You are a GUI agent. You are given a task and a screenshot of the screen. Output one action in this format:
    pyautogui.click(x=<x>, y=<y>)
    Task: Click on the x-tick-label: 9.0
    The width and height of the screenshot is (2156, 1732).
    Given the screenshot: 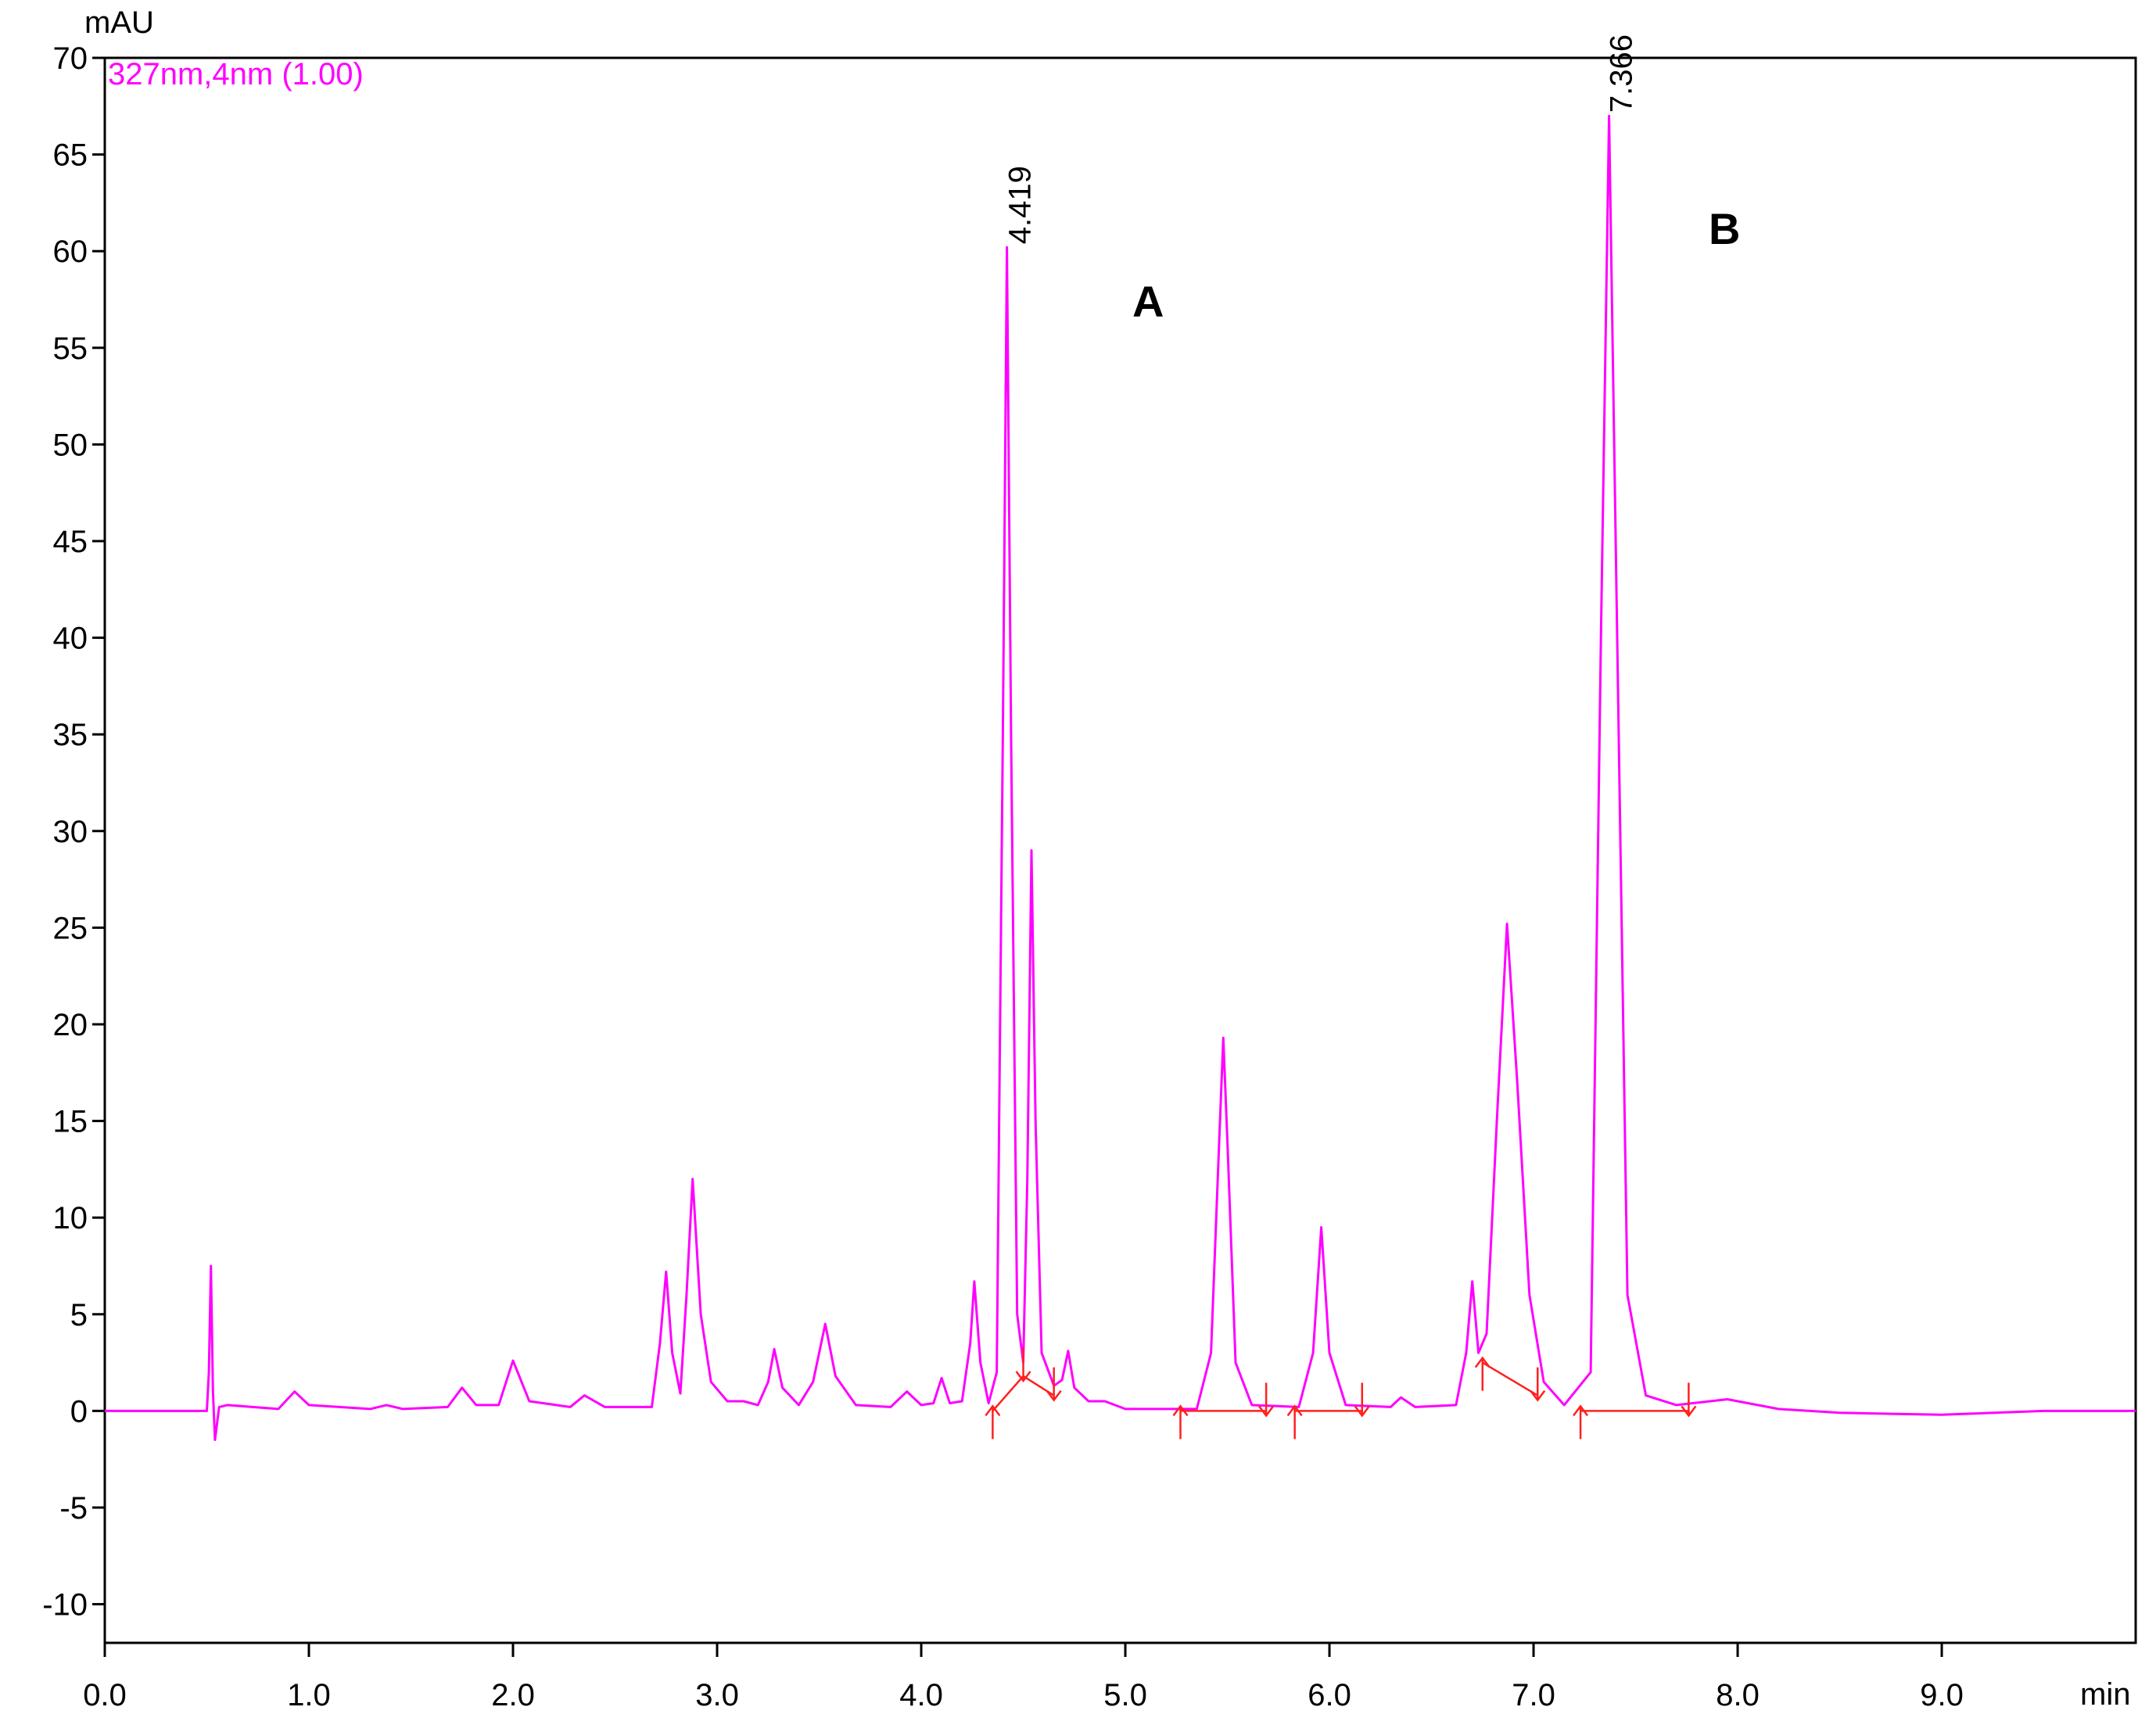 What is the action you would take?
    pyautogui.click(x=1942, y=1695)
    